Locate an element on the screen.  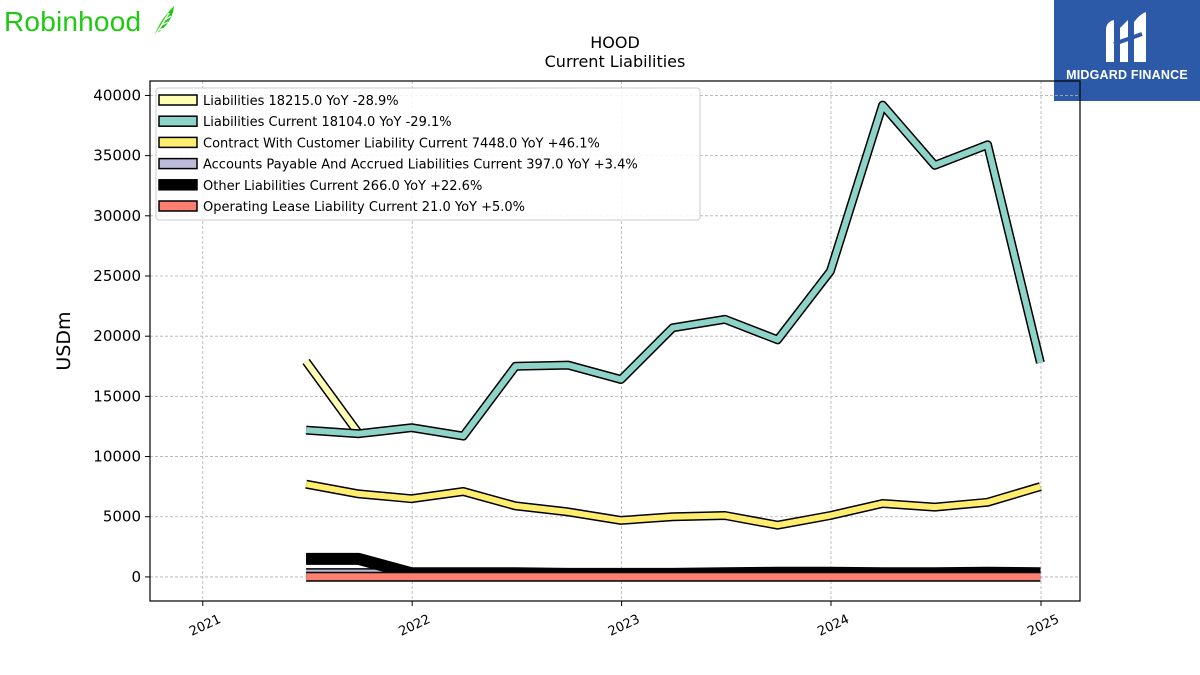
x-tick-label: 2022 is located at coordinates (415, 626).